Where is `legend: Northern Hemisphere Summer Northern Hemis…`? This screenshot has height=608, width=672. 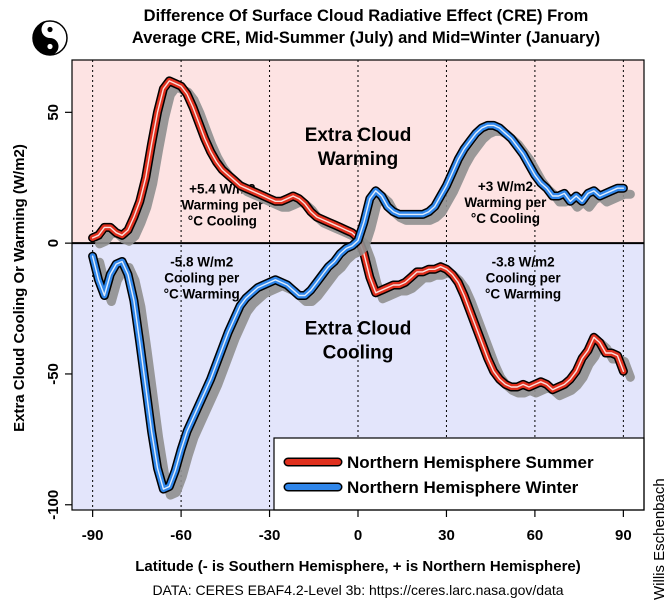
legend: Northern Hemisphere Summer Northern Hemis… is located at coordinates (459, 474).